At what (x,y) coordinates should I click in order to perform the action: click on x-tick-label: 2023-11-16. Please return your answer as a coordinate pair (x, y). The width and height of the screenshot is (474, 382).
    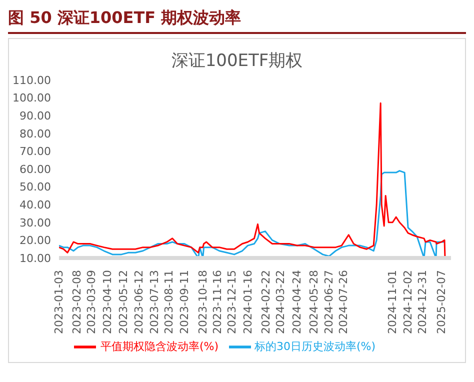
    Looking at the image, I should click on (217, 302).